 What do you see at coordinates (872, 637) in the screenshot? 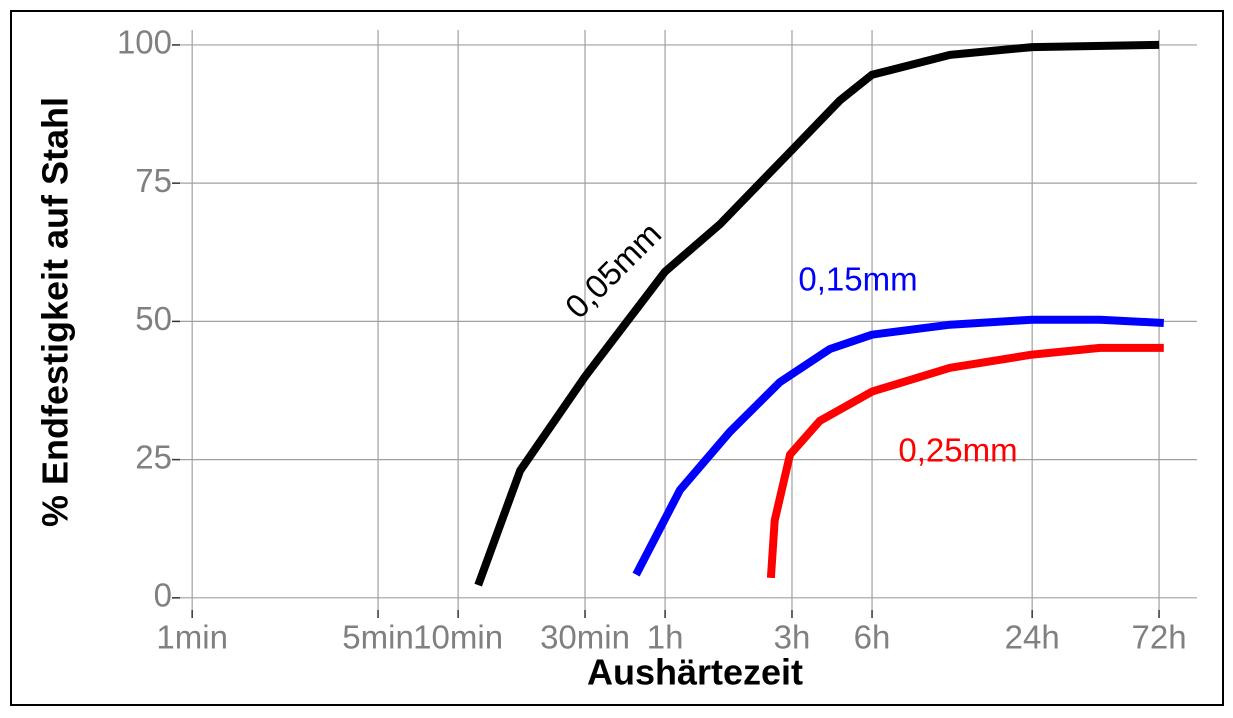
I see `x-tick-label: 6h` at bounding box center [872, 637].